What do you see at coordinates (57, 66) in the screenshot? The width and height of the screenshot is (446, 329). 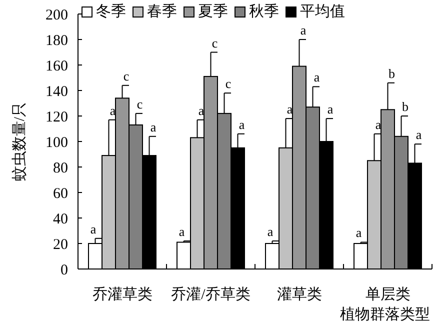 I see `y-tick-label: 160` at bounding box center [57, 66].